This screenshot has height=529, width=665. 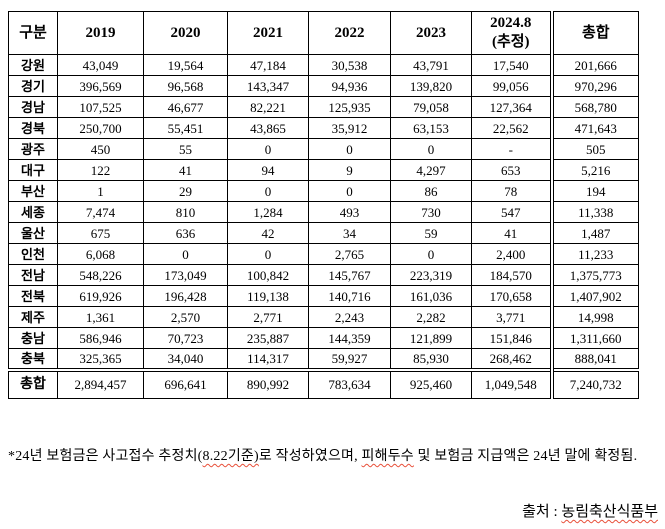 What do you see at coordinates (594, 170) in the screenshot?
I see `value-cell: 5,216` at bounding box center [594, 170].